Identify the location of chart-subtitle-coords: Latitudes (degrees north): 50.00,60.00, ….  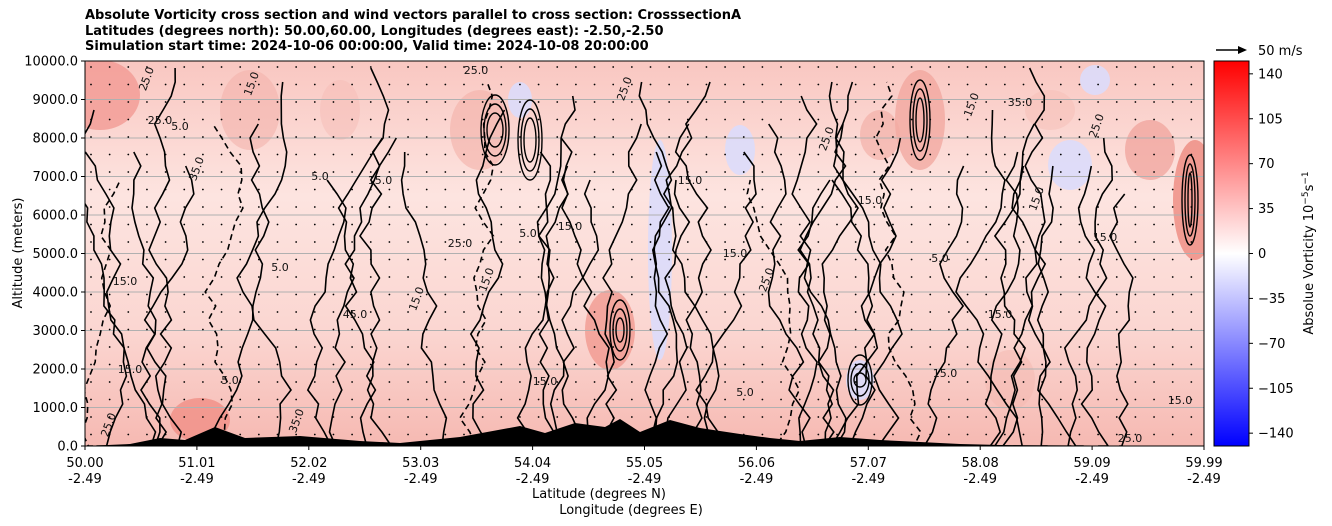
(374, 31).